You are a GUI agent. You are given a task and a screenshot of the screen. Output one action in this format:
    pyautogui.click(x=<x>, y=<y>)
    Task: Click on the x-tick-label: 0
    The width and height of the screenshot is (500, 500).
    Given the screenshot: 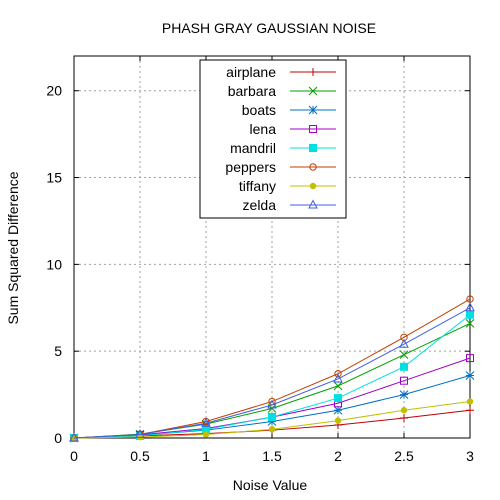 What is the action you would take?
    pyautogui.click(x=74, y=456)
    